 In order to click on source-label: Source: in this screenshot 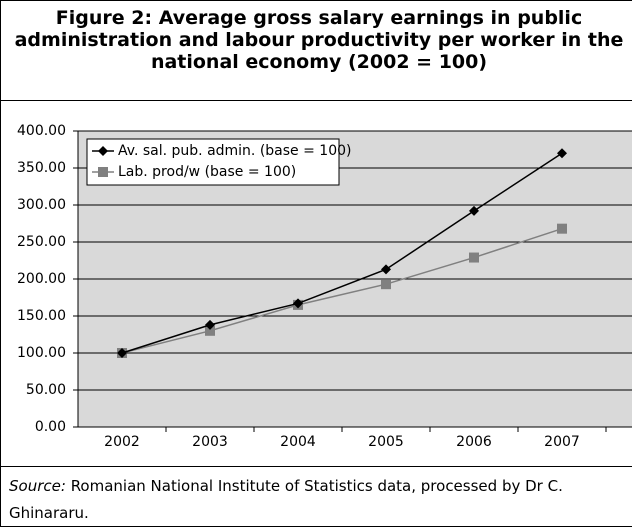, I will do `click(37, 486)`.